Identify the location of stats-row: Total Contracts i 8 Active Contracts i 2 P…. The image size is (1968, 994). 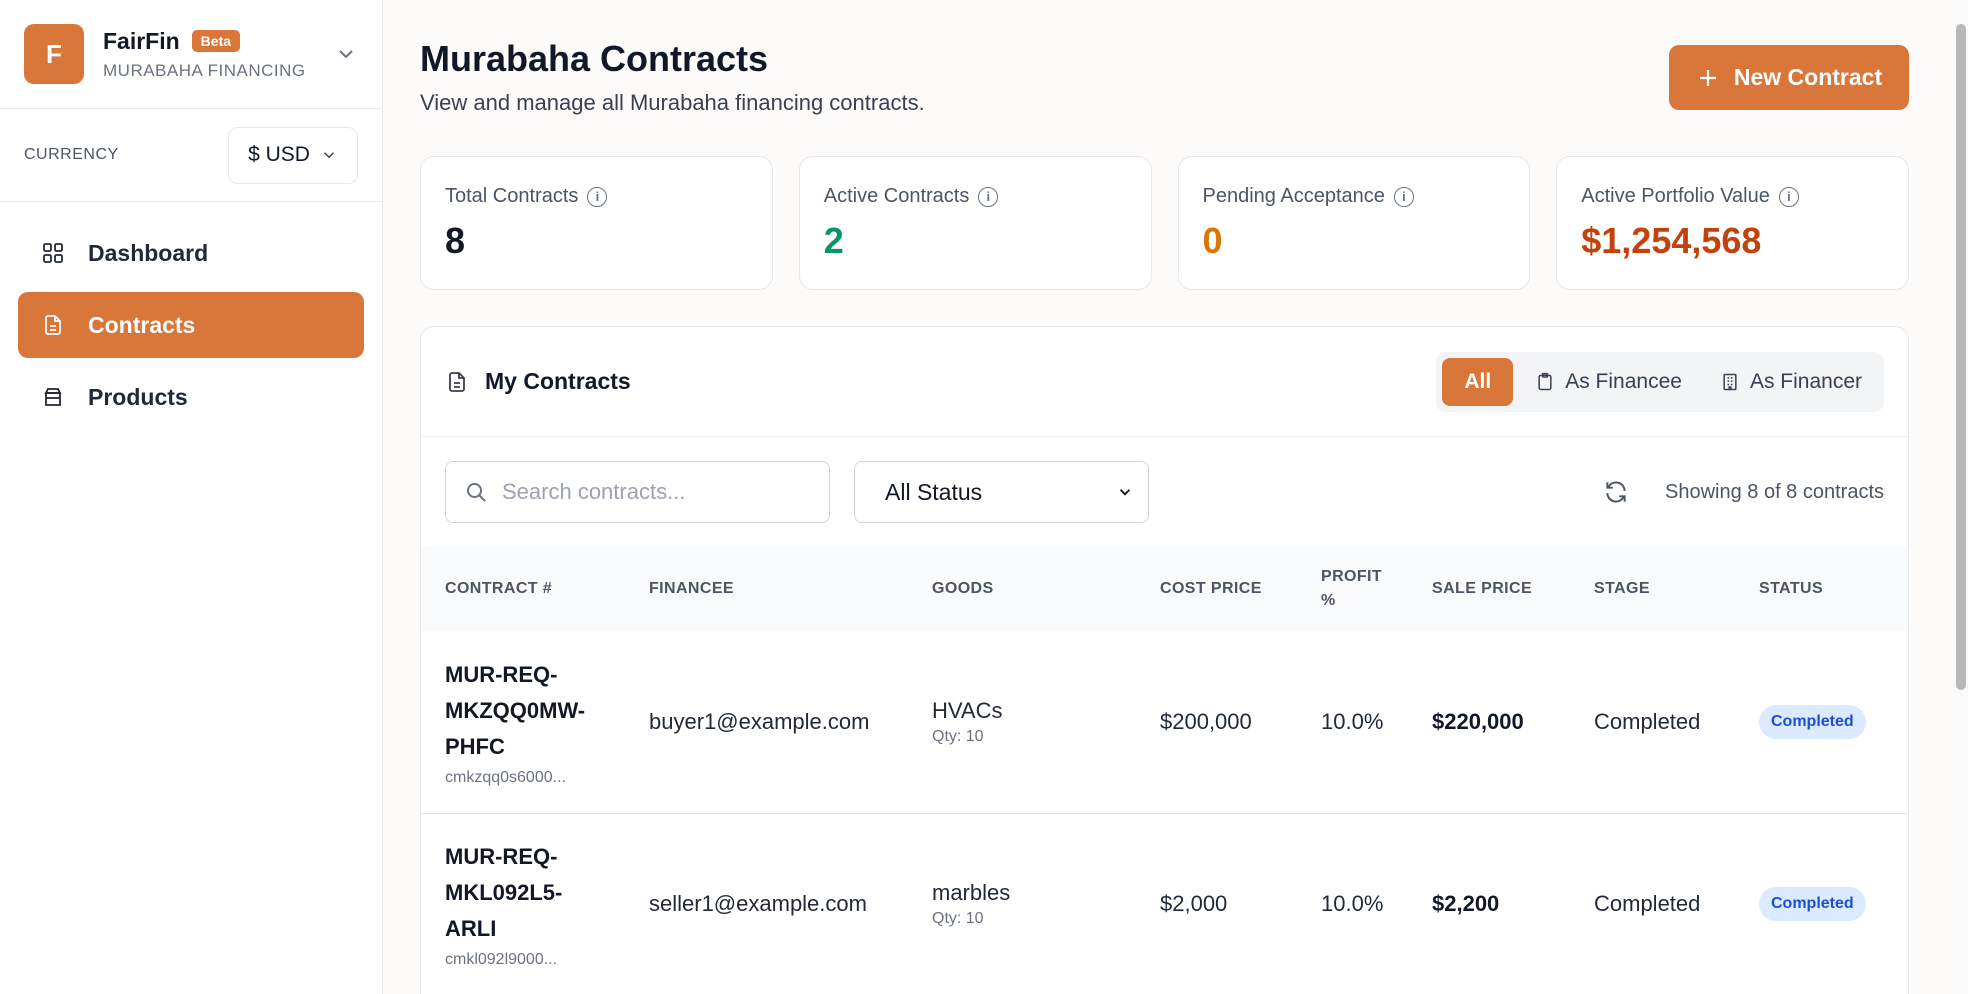
(1164, 223).